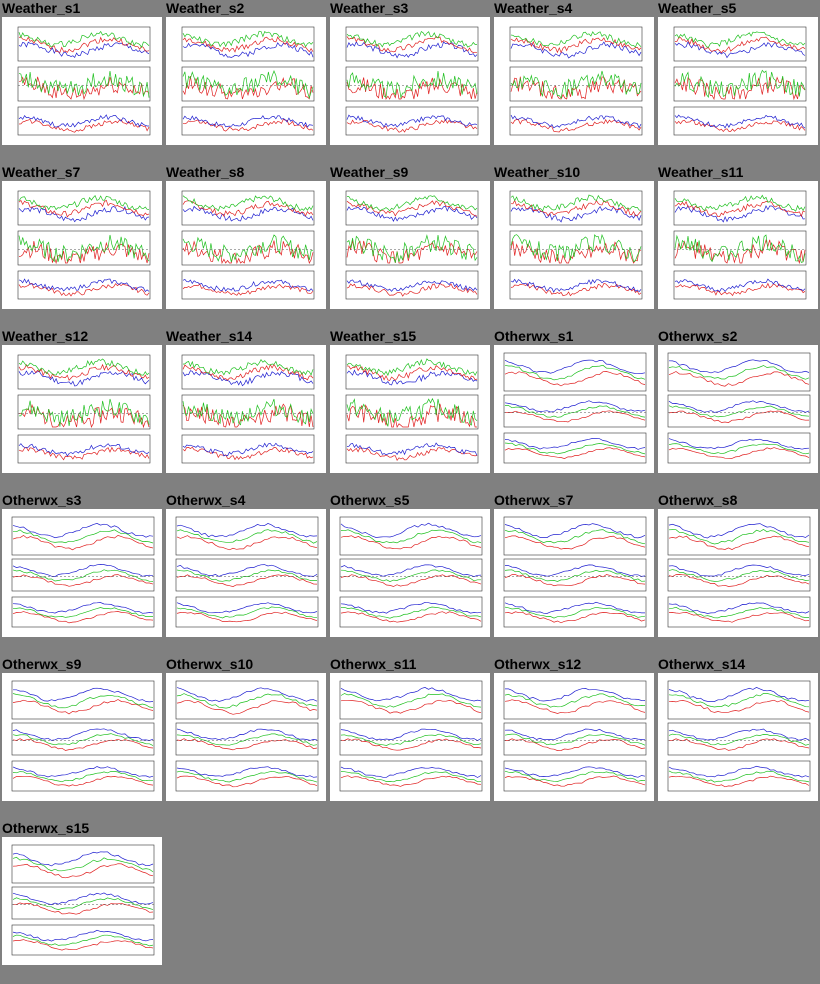  Describe the element at coordinates (205, 8) in the screenshot. I see `thumbnail-title: Weather_s2` at that location.